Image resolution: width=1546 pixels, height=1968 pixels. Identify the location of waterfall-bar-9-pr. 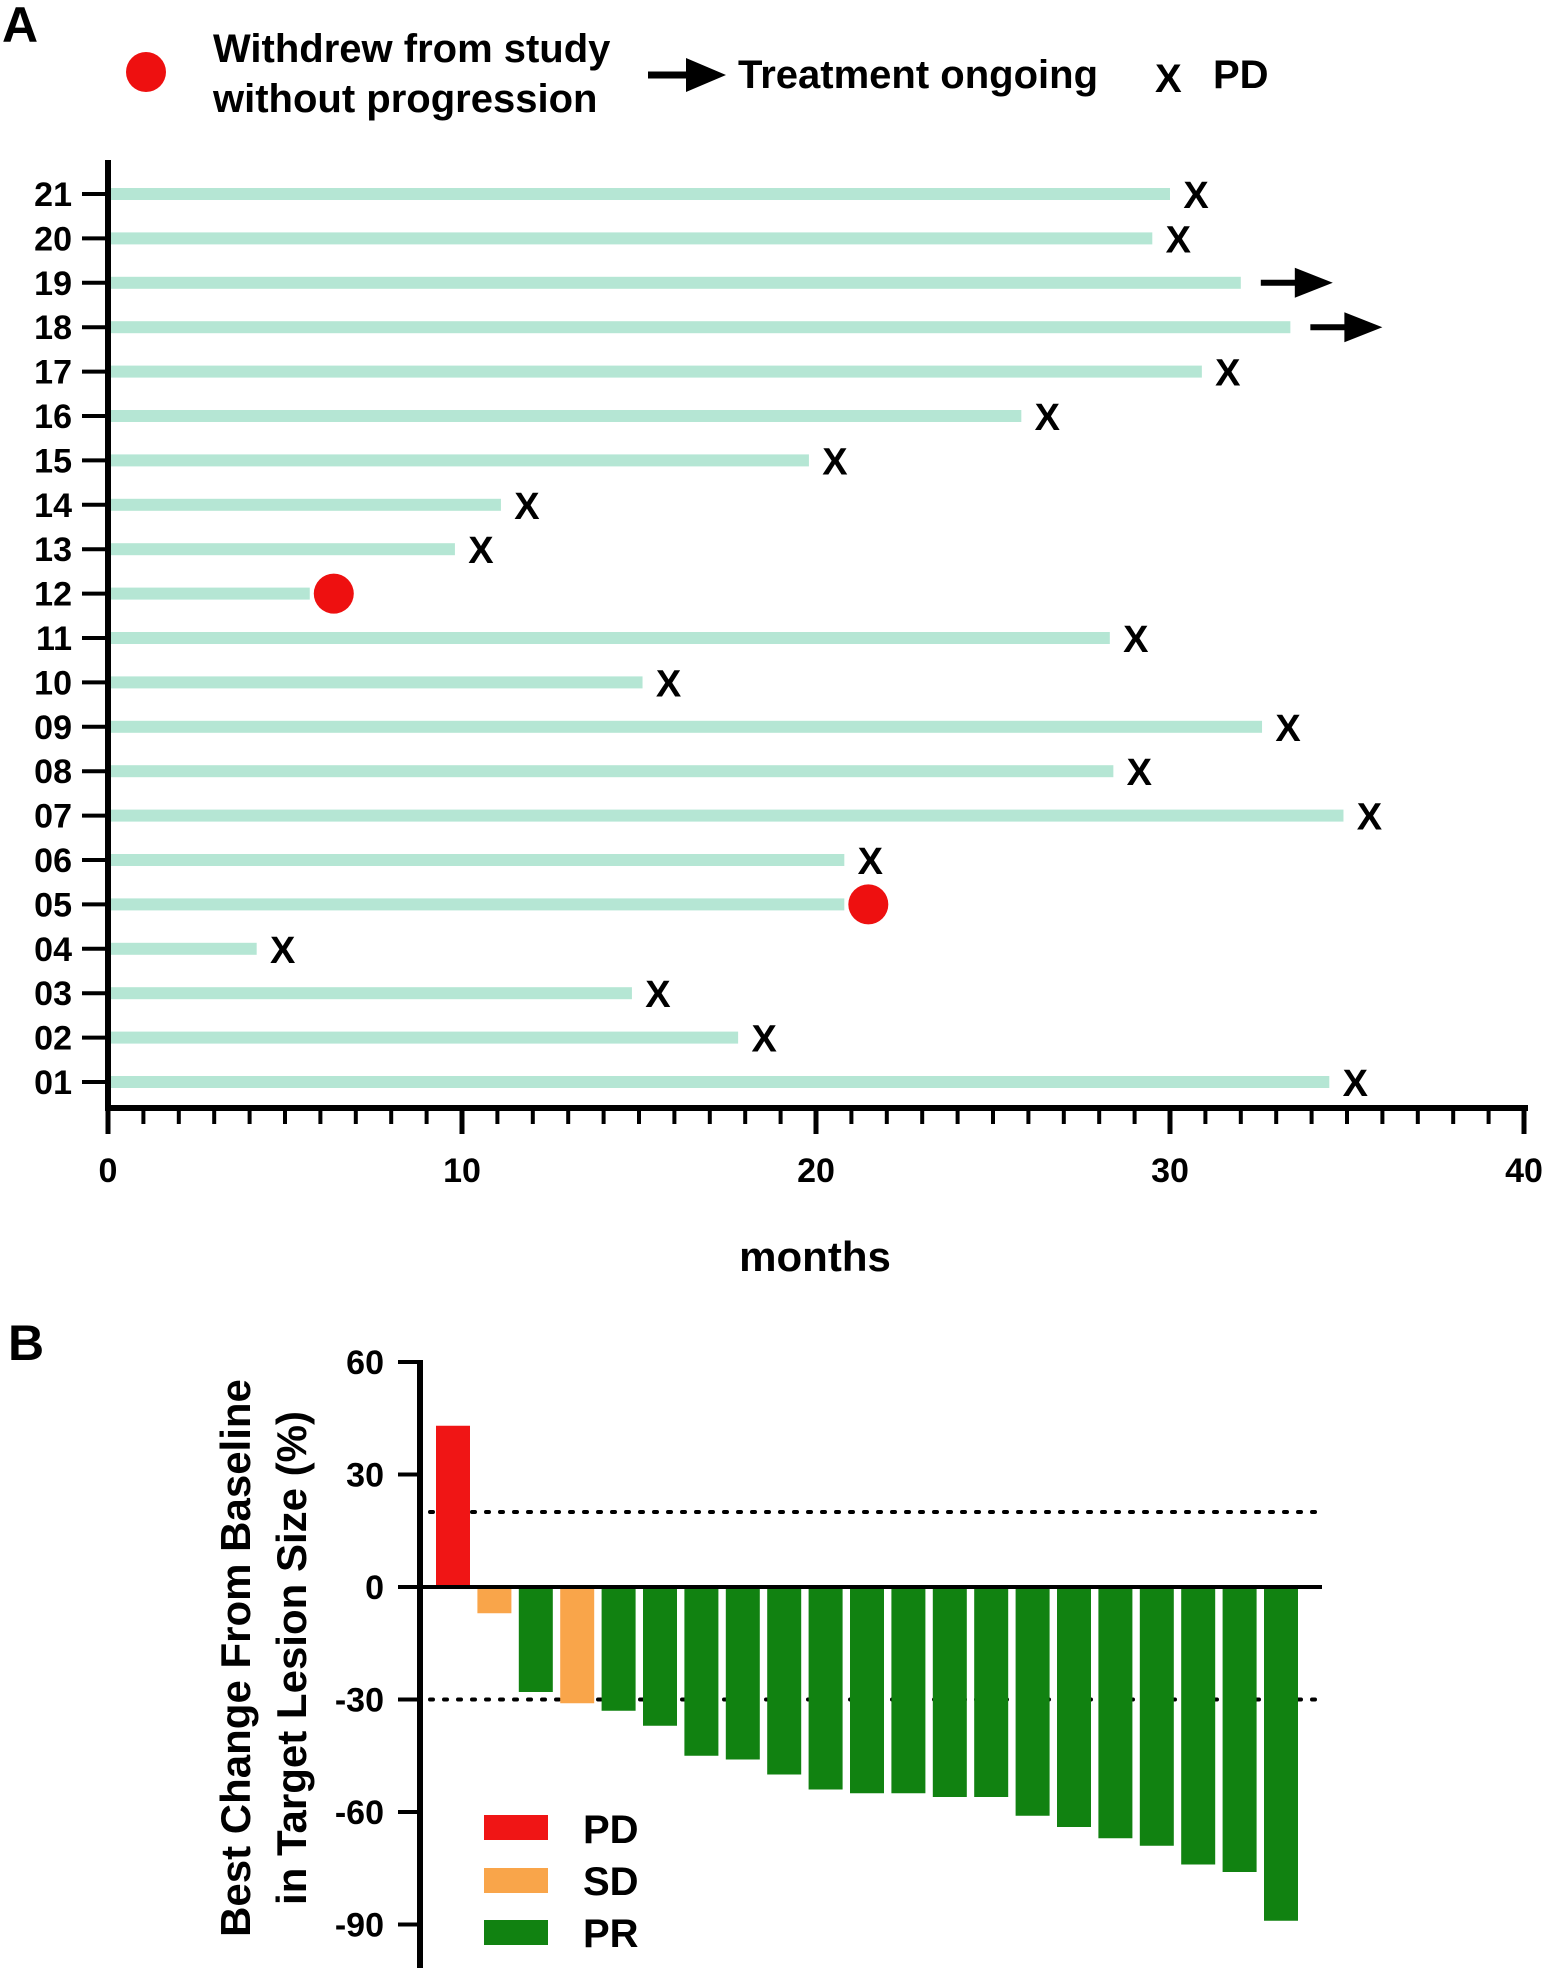
(784, 1681).